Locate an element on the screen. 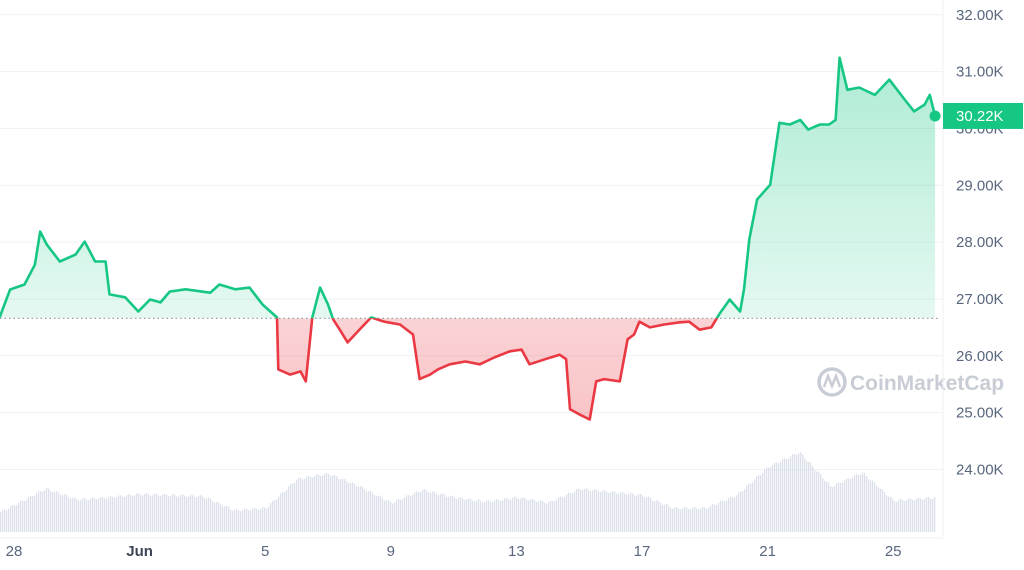  x-tick-label: 9 is located at coordinates (391, 551).